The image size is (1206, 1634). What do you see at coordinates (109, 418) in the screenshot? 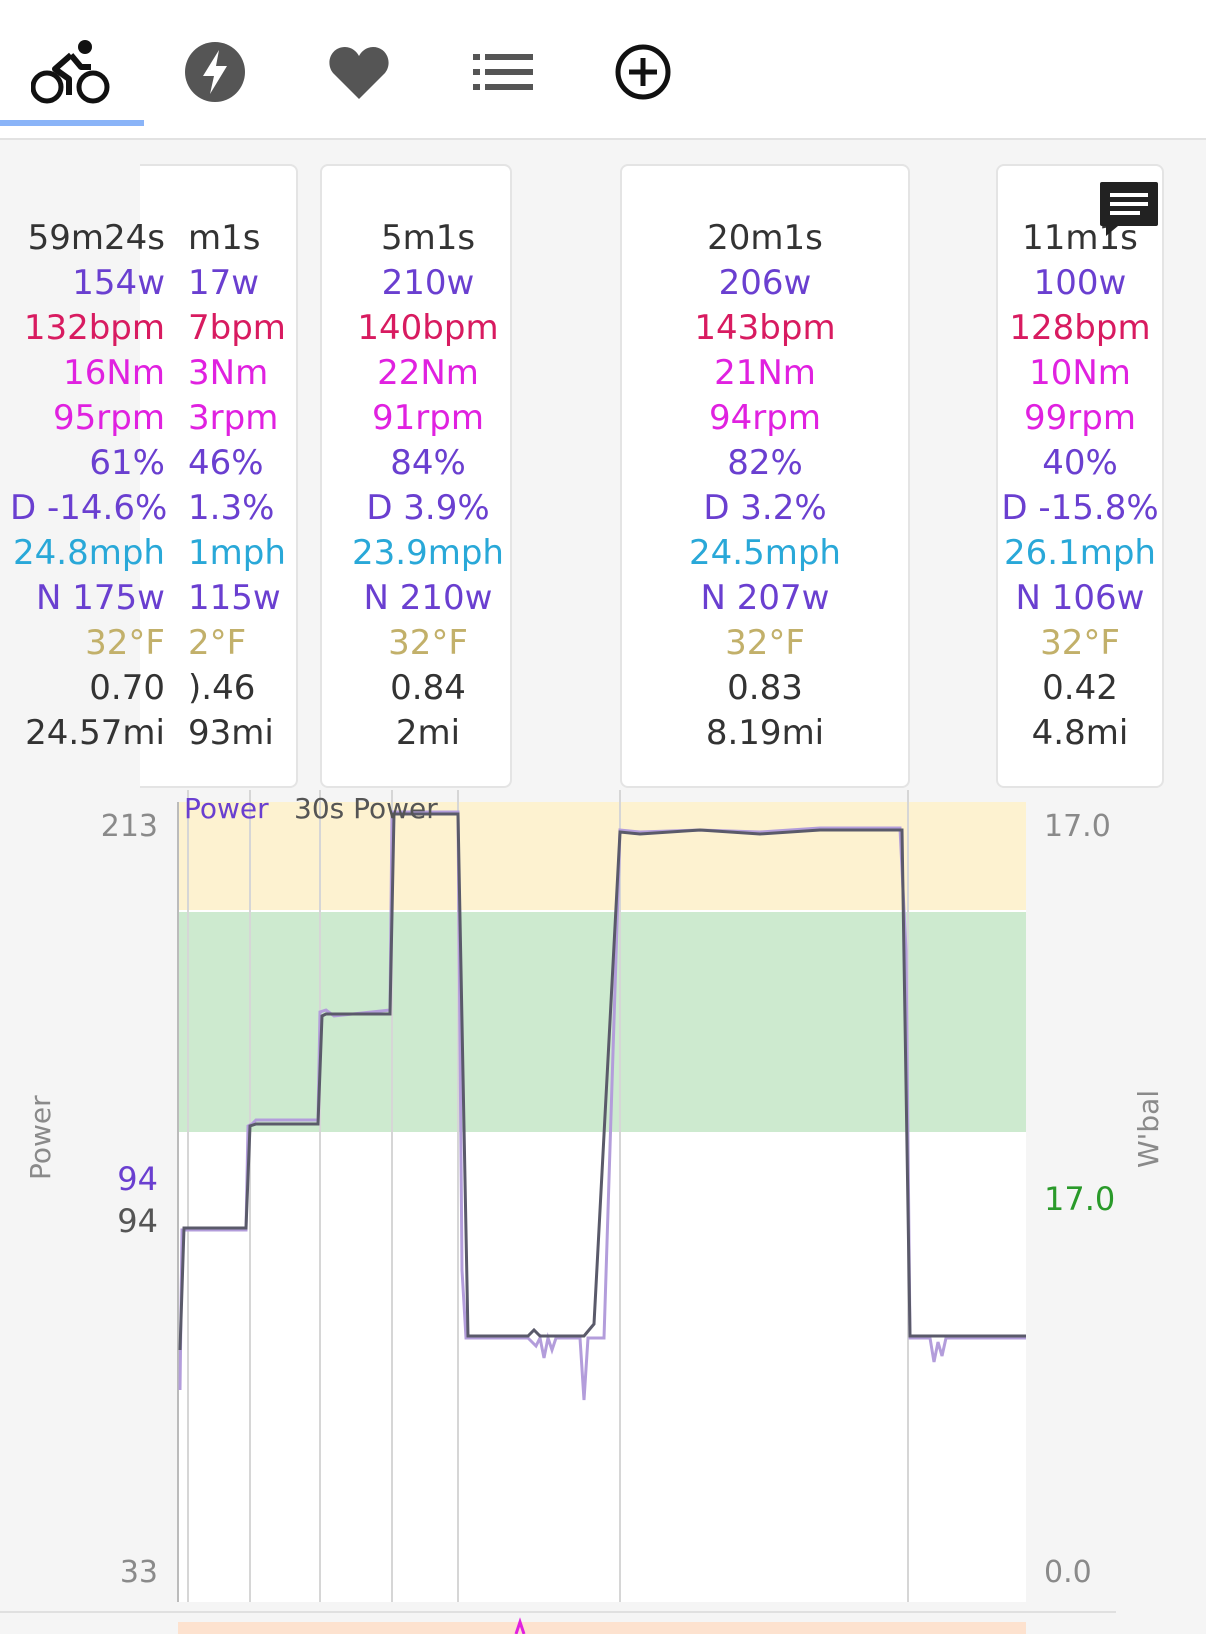
I see `interval-cadence: 95rpm` at bounding box center [109, 418].